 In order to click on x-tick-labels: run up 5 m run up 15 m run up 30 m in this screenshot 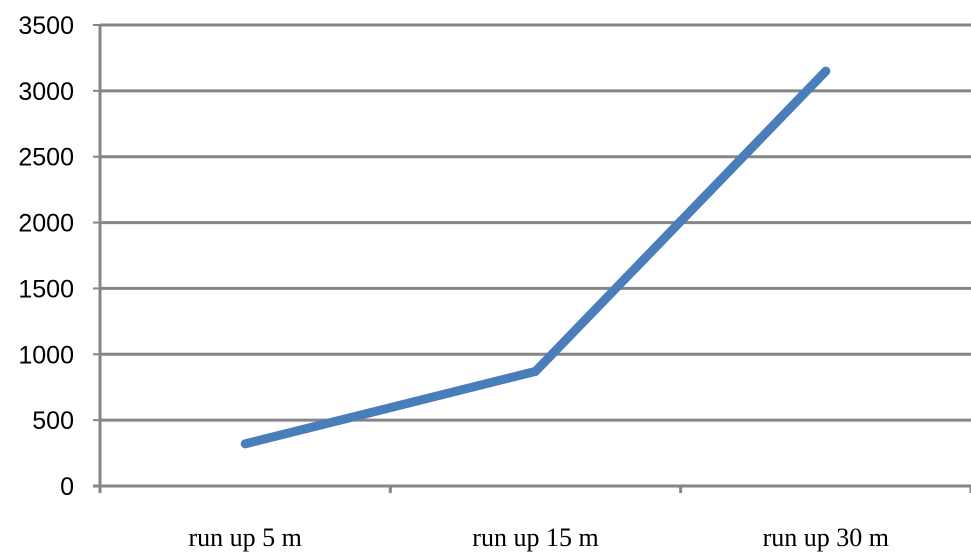, I will do `click(538, 537)`.